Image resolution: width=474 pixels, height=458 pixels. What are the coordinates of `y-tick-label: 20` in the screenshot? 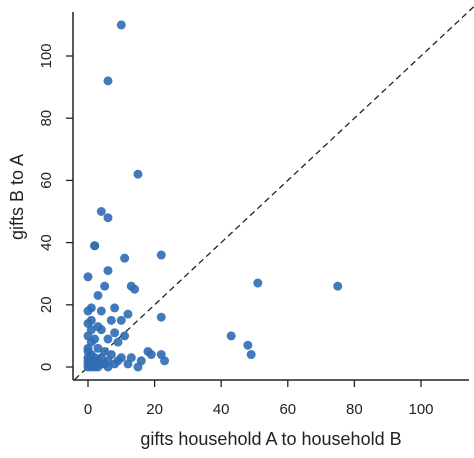 It's located at (46, 304).